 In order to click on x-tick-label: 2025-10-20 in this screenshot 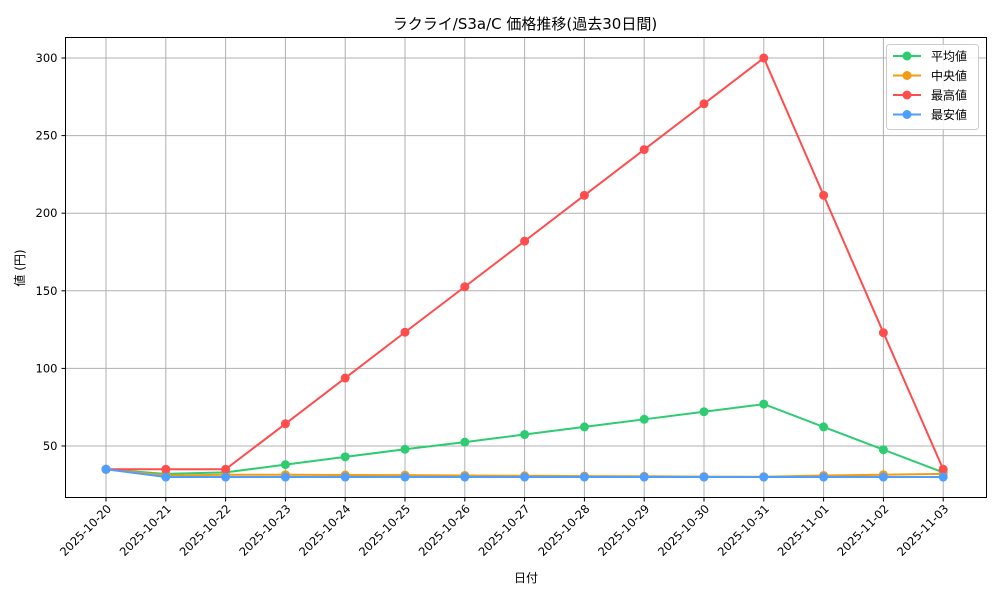, I will do `click(85, 530)`.